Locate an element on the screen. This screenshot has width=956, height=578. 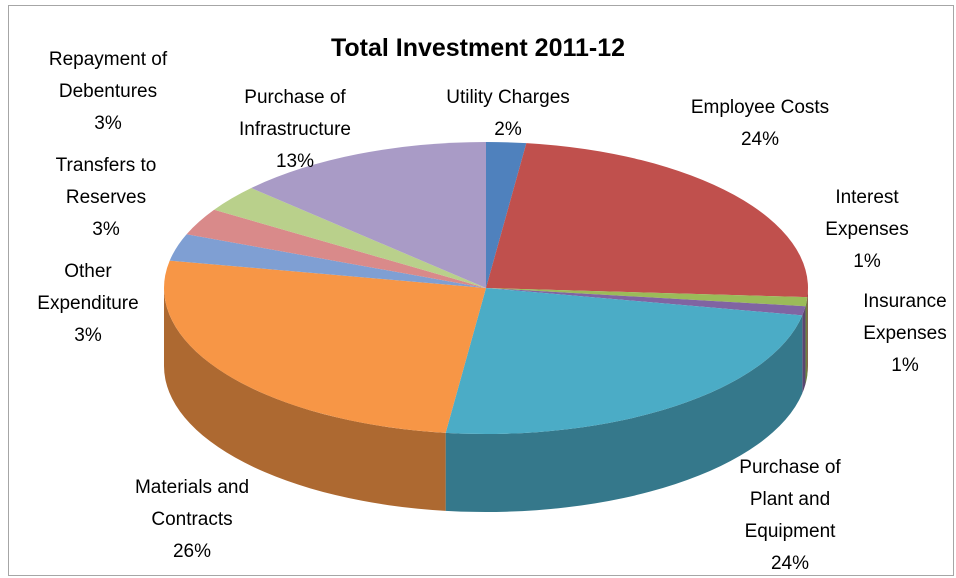
data-label: Materials and Contracts 26% is located at coordinates (192, 520).